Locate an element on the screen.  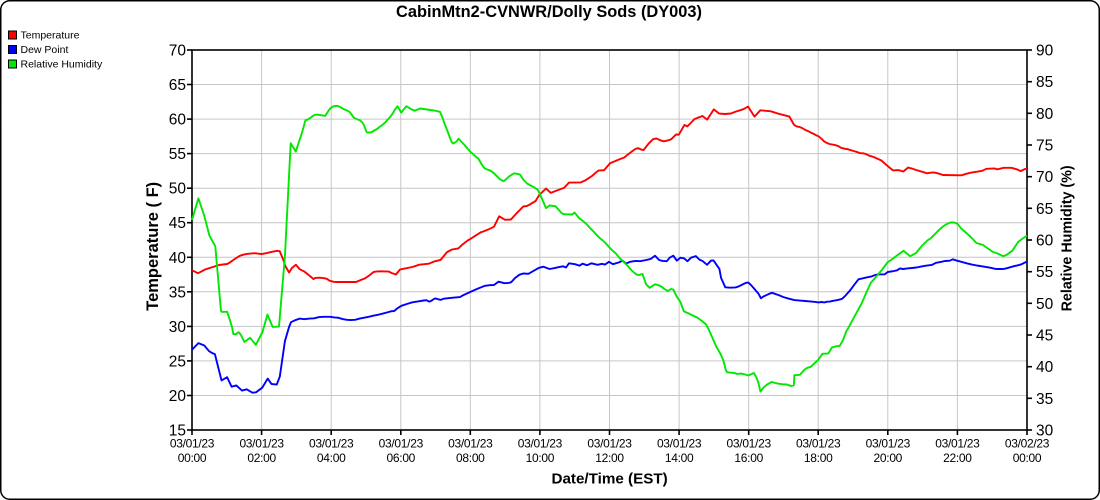
svg-text: 25 is located at coordinates (177, 361).